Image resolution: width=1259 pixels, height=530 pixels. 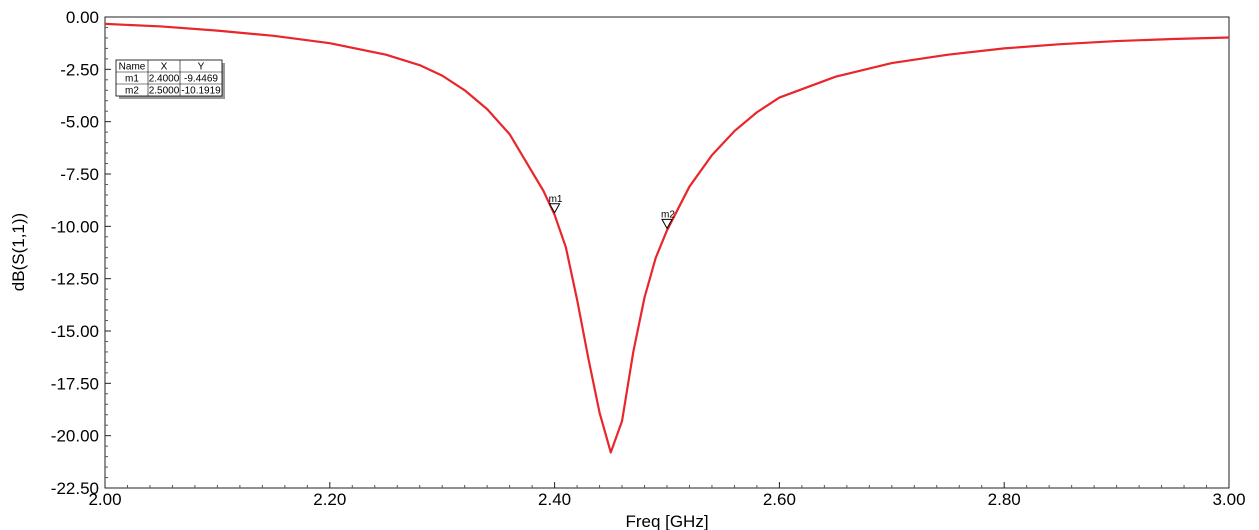 What do you see at coordinates (75, 279) in the screenshot?
I see `y-tick-label: -12.50` at bounding box center [75, 279].